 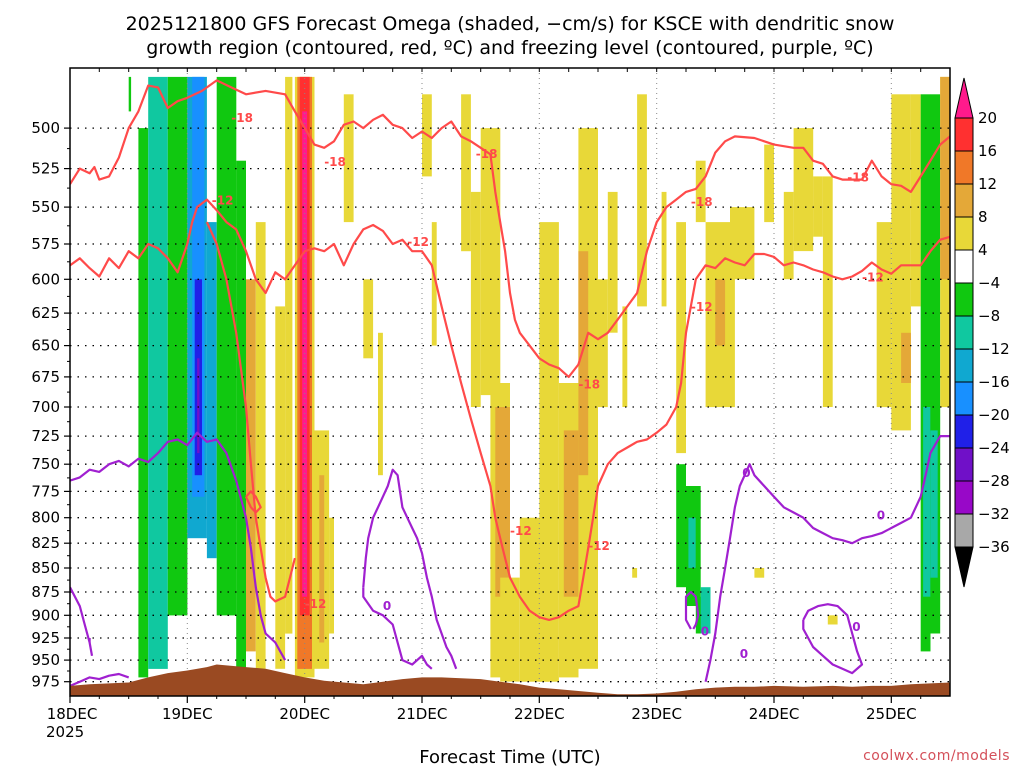 What do you see at coordinates (45, 377) in the screenshot?
I see `y-tick-label-7: 675` at bounding box center [45, 377].